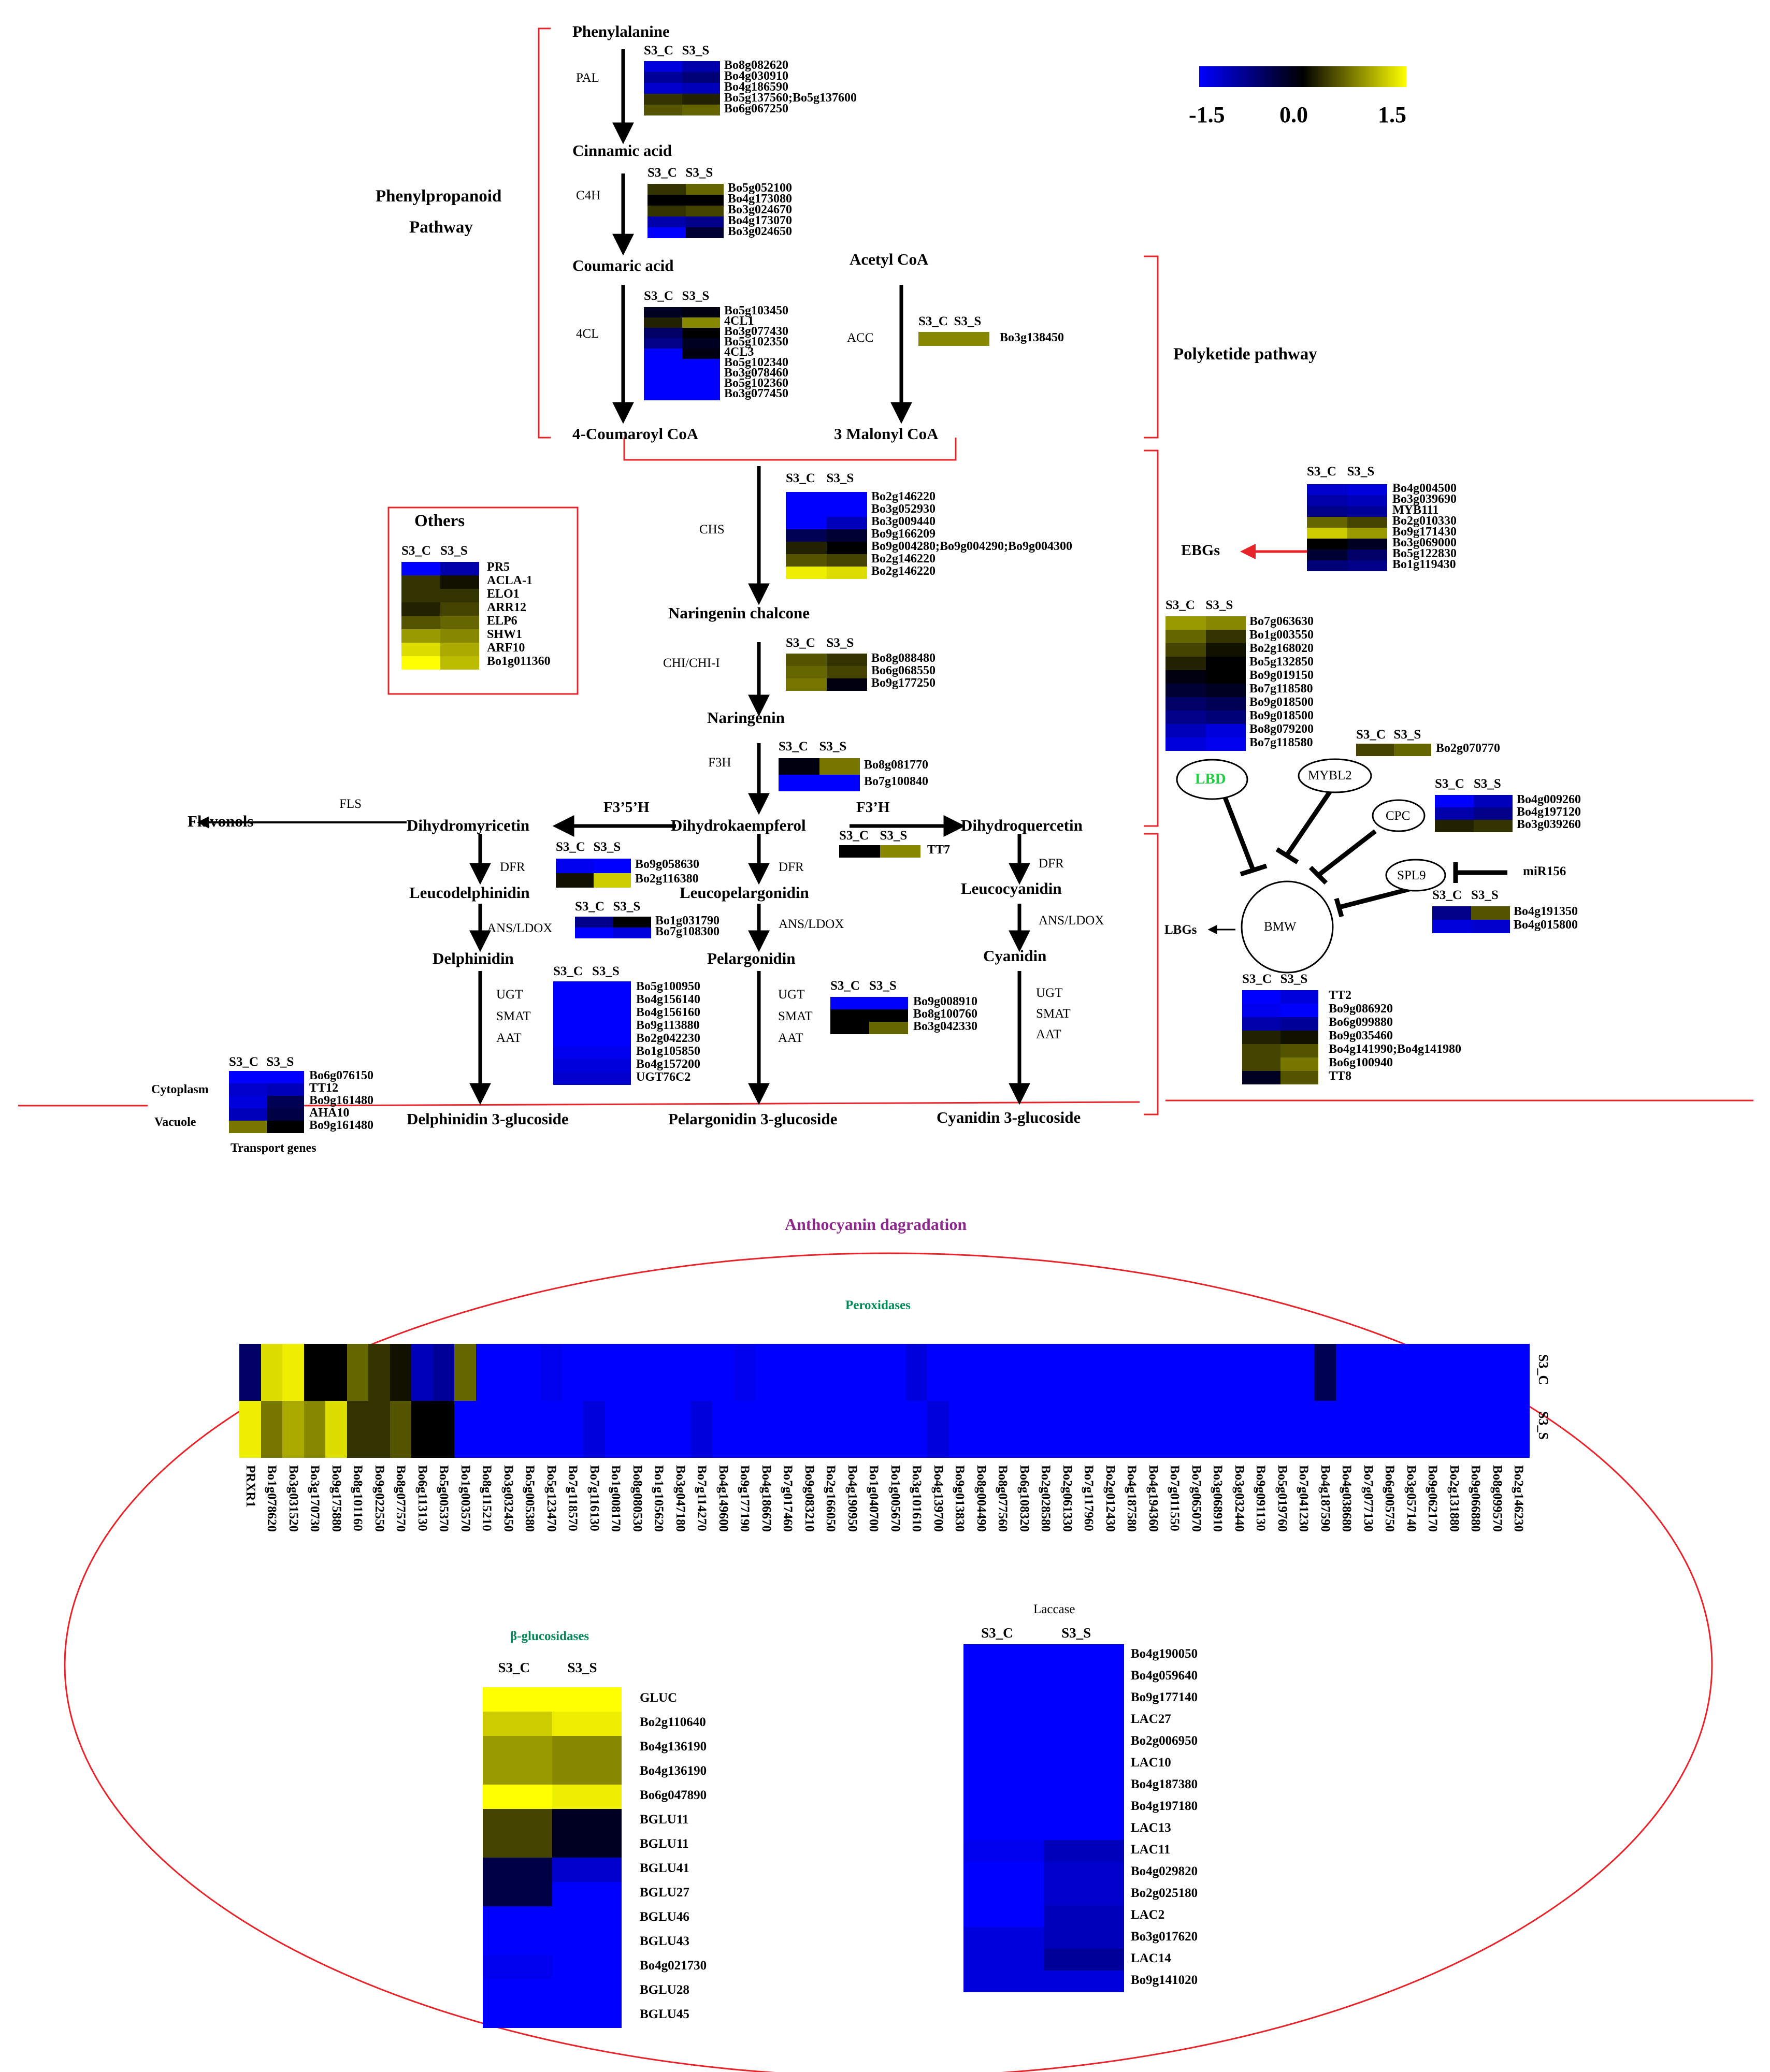 This screenshot has height=2072, width=1770. Describe the element at coordinates (1341, 1076) in the screenshot. I see `gene-label: TT8` at that location.